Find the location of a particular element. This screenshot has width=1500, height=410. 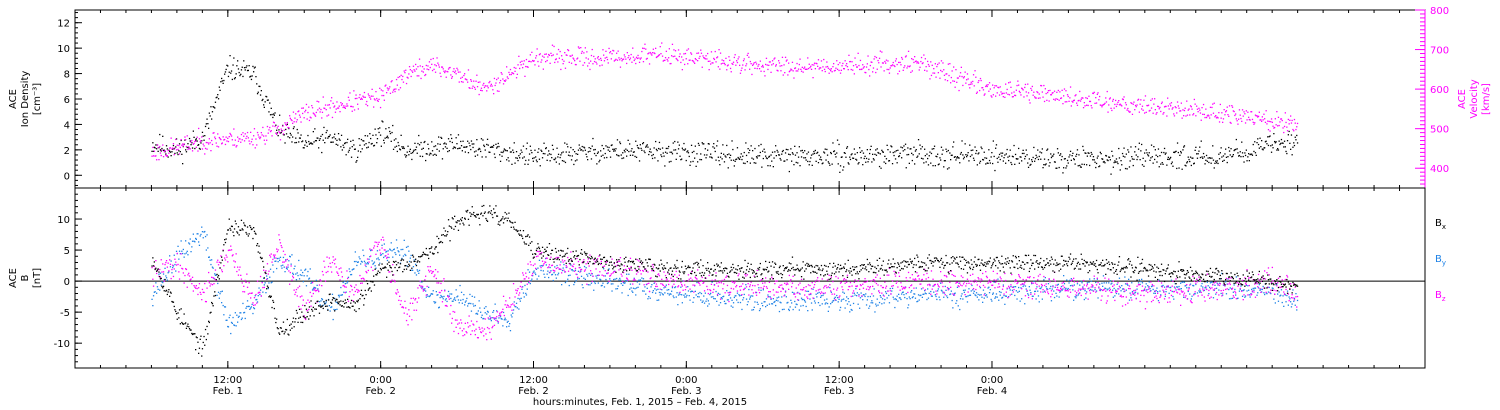

y-axis-label-line: [cm⁻³] is located at coordinates (37, 99).